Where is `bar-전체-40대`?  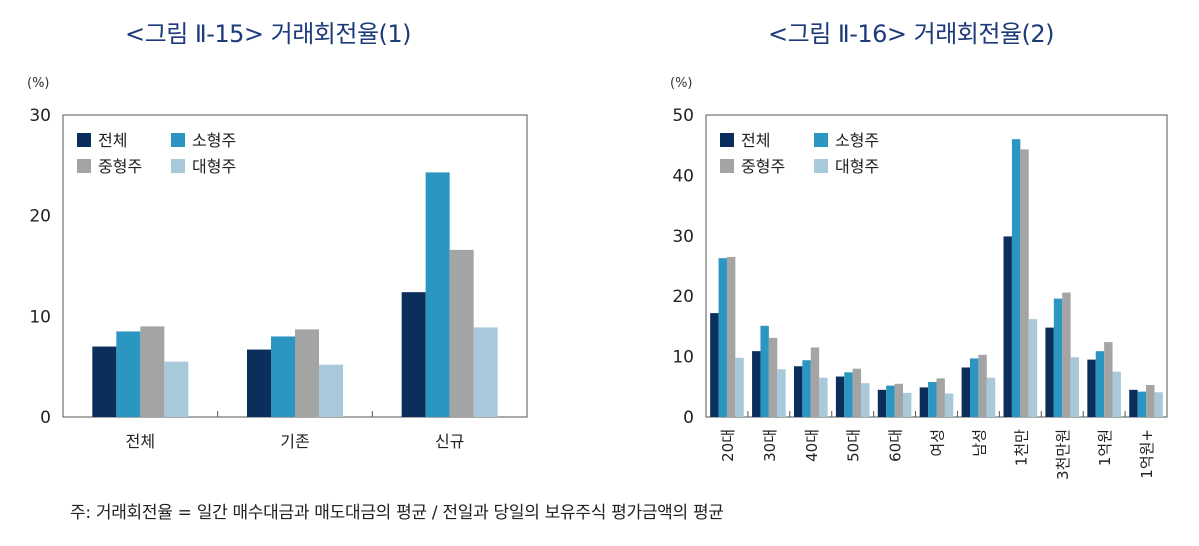 bar-전체-40대 is located at coordinates (798, 391).